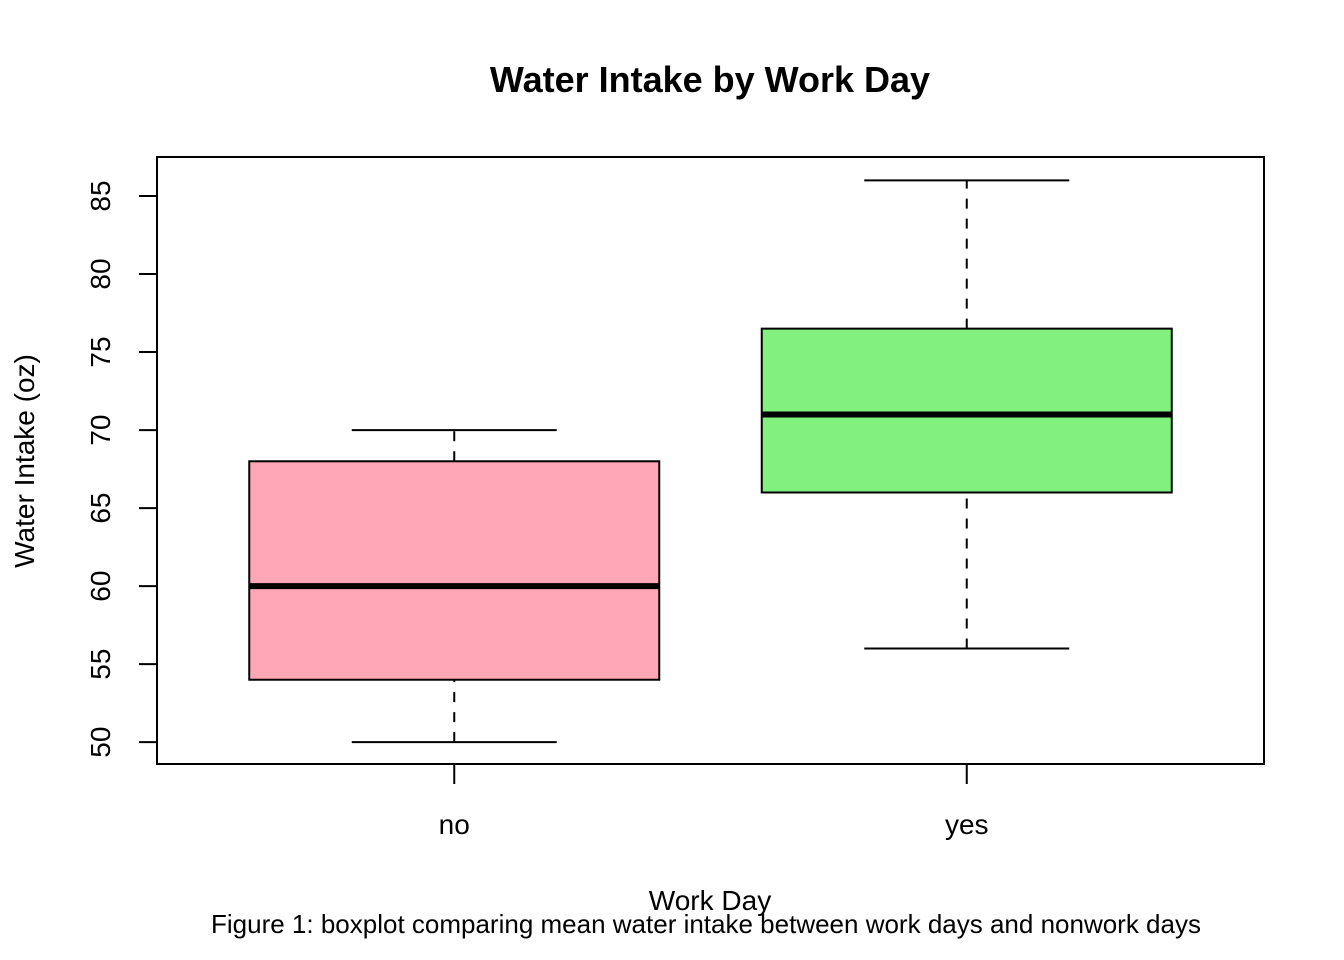 The image size is (1344, 960). Describe the element at coordinates (967, 824) in the screenshot. I see `x-tick-label-yes: yes` at that location.